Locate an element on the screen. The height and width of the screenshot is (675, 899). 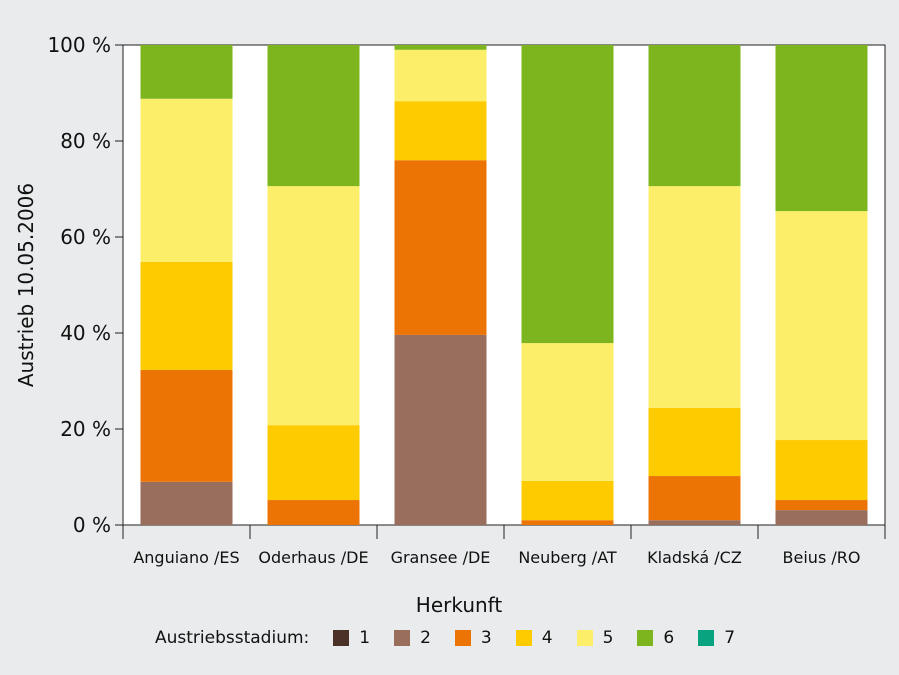
x-tick-label: Anguiano /ES is located at coordinates (186, 557).